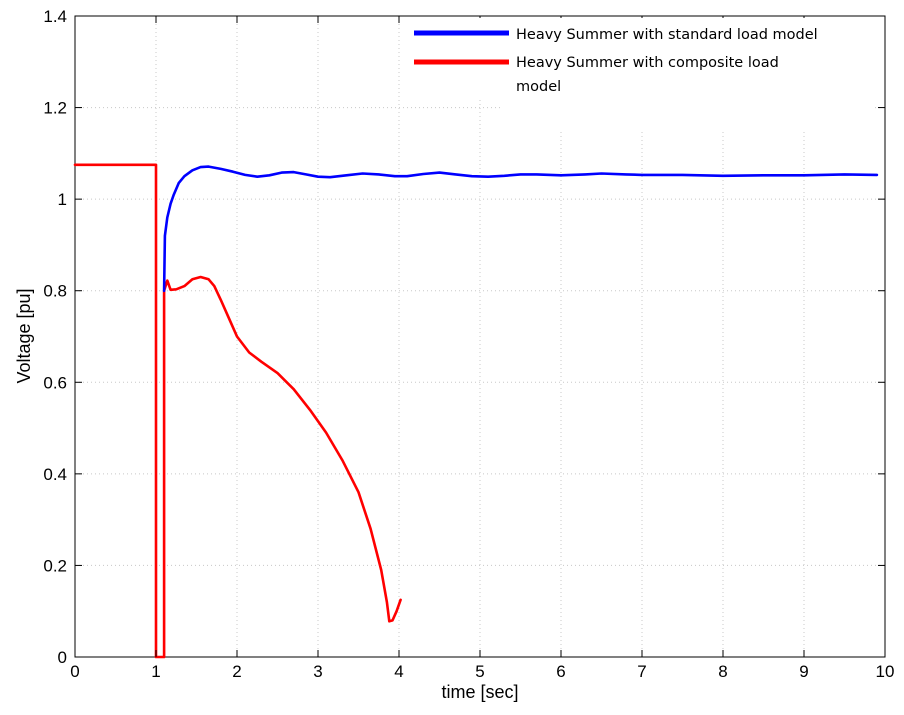 This screenshot has height=715, width=904. What do you see at coordinates (55, 108) in the screenshot?
I see `y-tick-label: 1.2` at bounding box center [55, 108].